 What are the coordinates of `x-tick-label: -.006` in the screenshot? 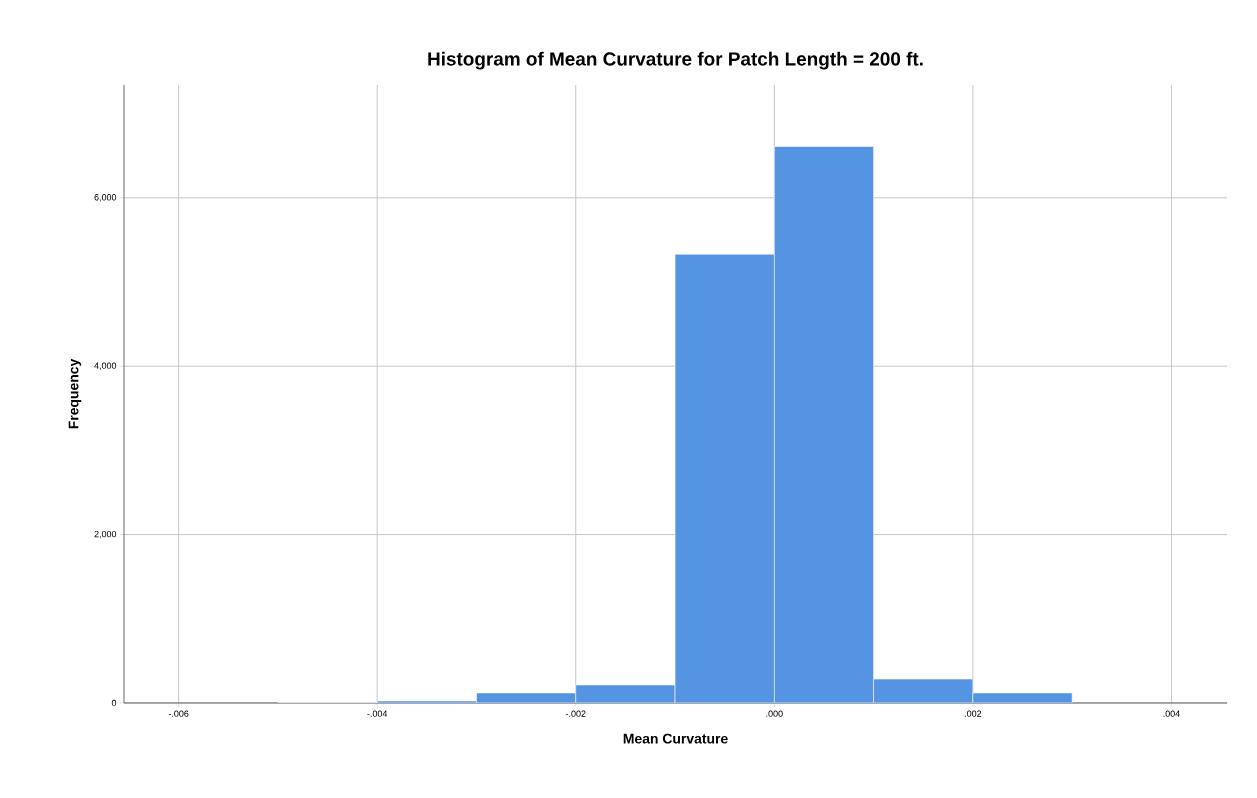 It's located at (178, 713).